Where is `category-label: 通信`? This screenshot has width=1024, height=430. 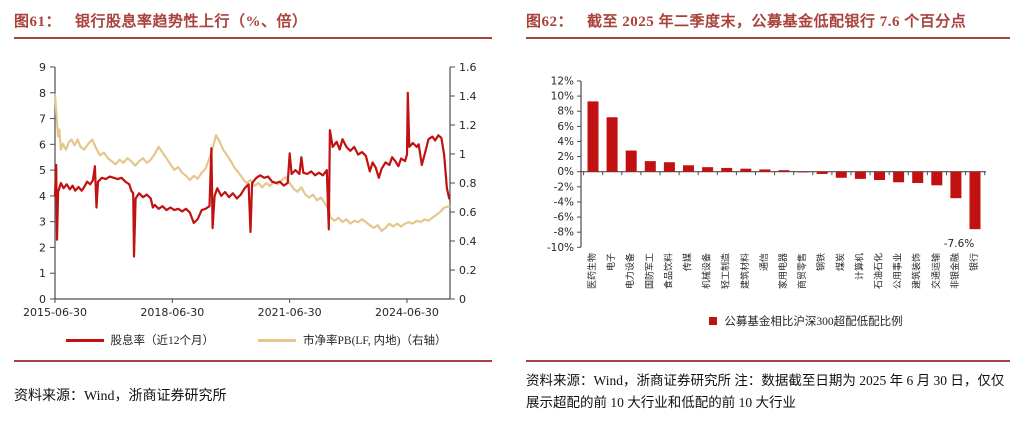
category-label: 通信 is located at coordinates (764, 262).